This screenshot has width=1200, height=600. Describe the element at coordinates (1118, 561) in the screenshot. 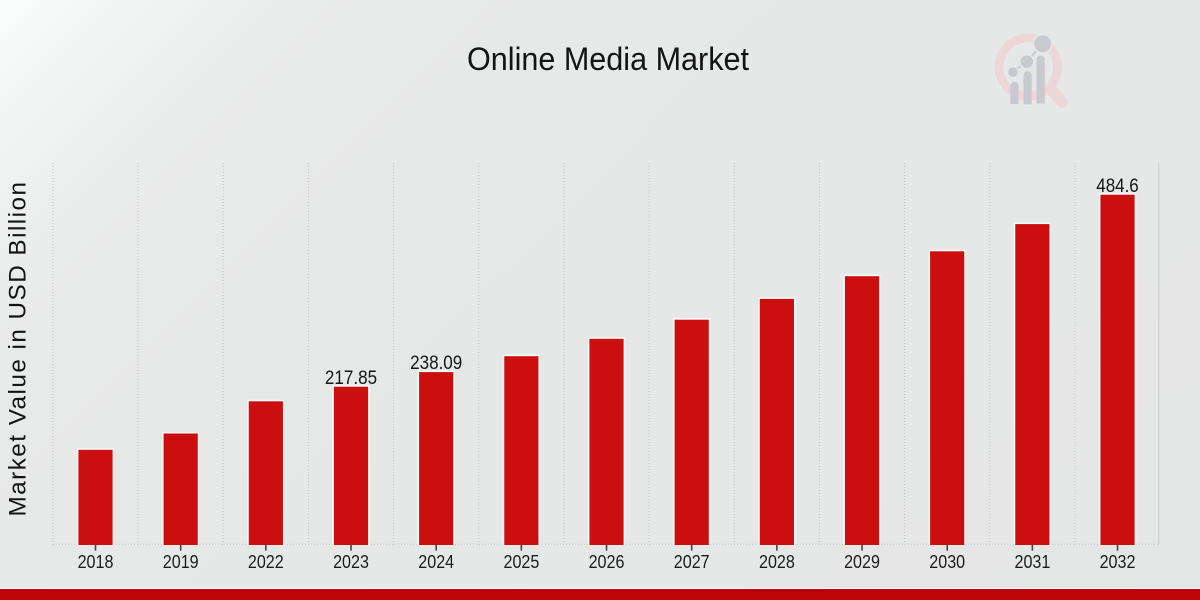

I see `svg-text: 2032` at that location.